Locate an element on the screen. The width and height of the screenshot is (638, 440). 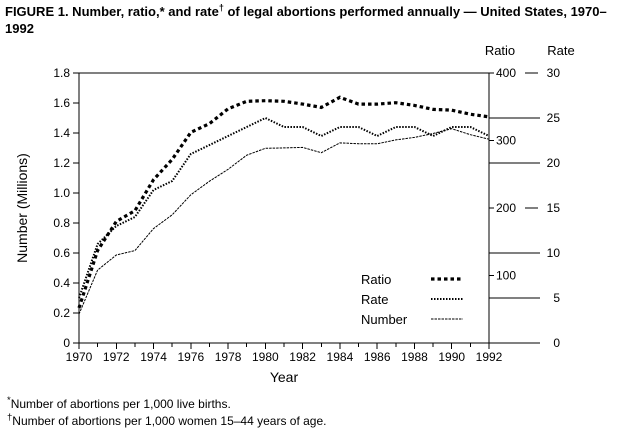
rate-axis-ticks: 30 25 20 15 10 5 0 is located at coordinates (524, 208).